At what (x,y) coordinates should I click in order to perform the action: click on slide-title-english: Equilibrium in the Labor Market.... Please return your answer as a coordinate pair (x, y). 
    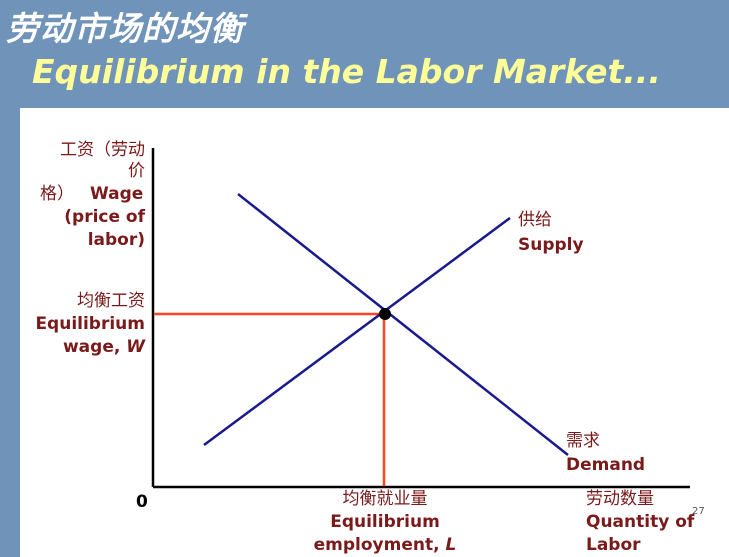
    Looking at the image, I should click on (346, 71).